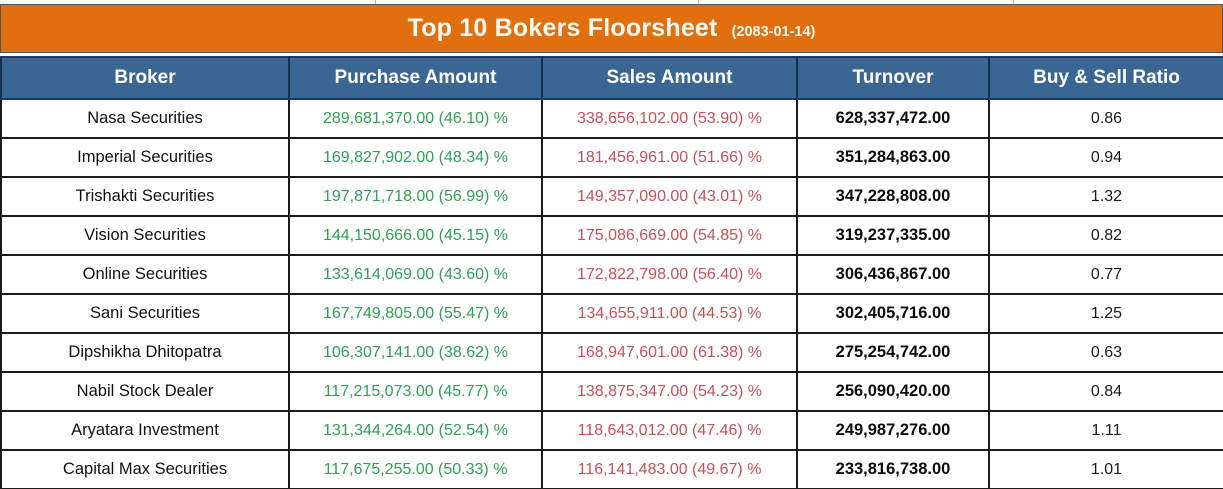 The image size is (1223, 489). What do you see at coordinates (669, 78) in the screenshot?
I see `column-header-sales: Sales Amount` at bounding box center [669, 78].